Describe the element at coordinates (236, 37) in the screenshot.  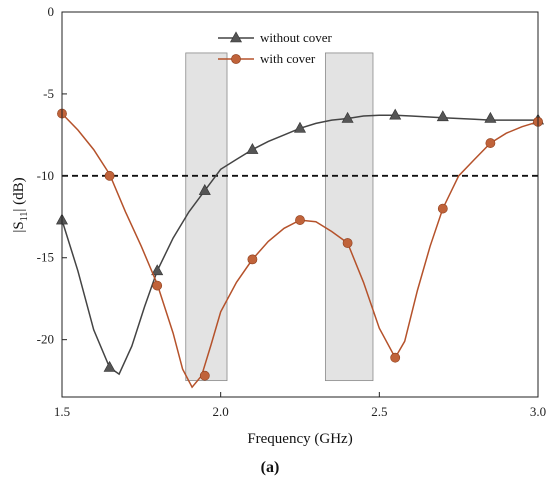
I see `legend-marker-triangle` at that location.